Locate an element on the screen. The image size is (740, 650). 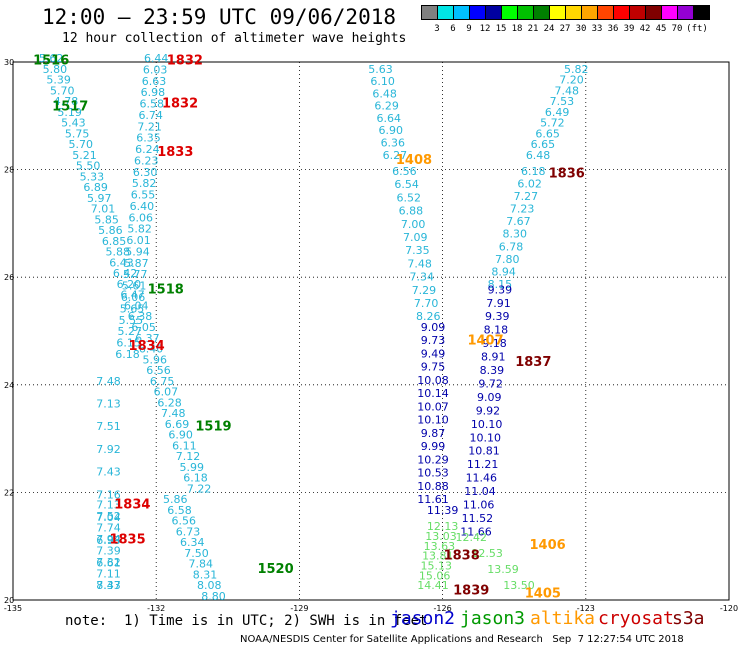
wave-height-value: 7.13 is located at coordinates (108, 505).